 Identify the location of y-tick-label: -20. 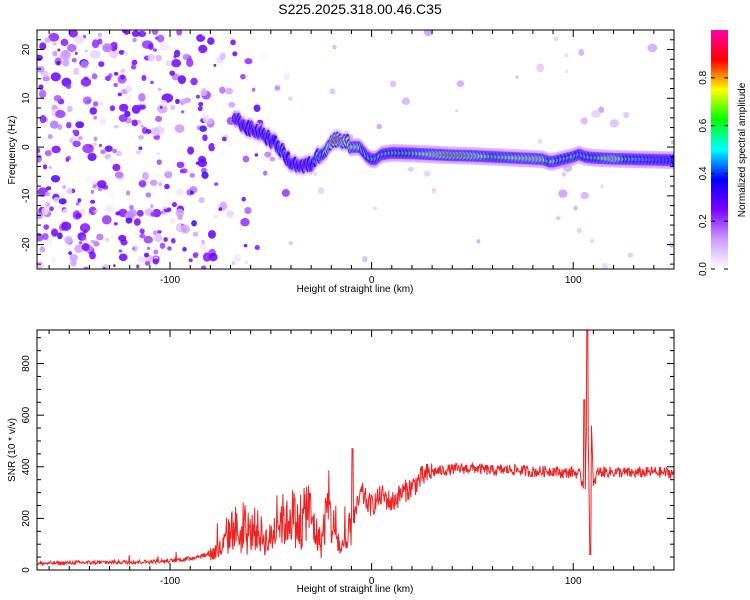
(26, 244).